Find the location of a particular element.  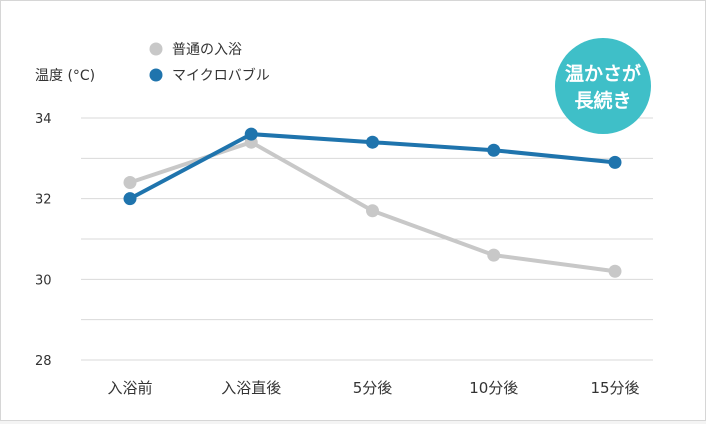

badge: 温かさが 長続き is located at coordinates (603, 86).